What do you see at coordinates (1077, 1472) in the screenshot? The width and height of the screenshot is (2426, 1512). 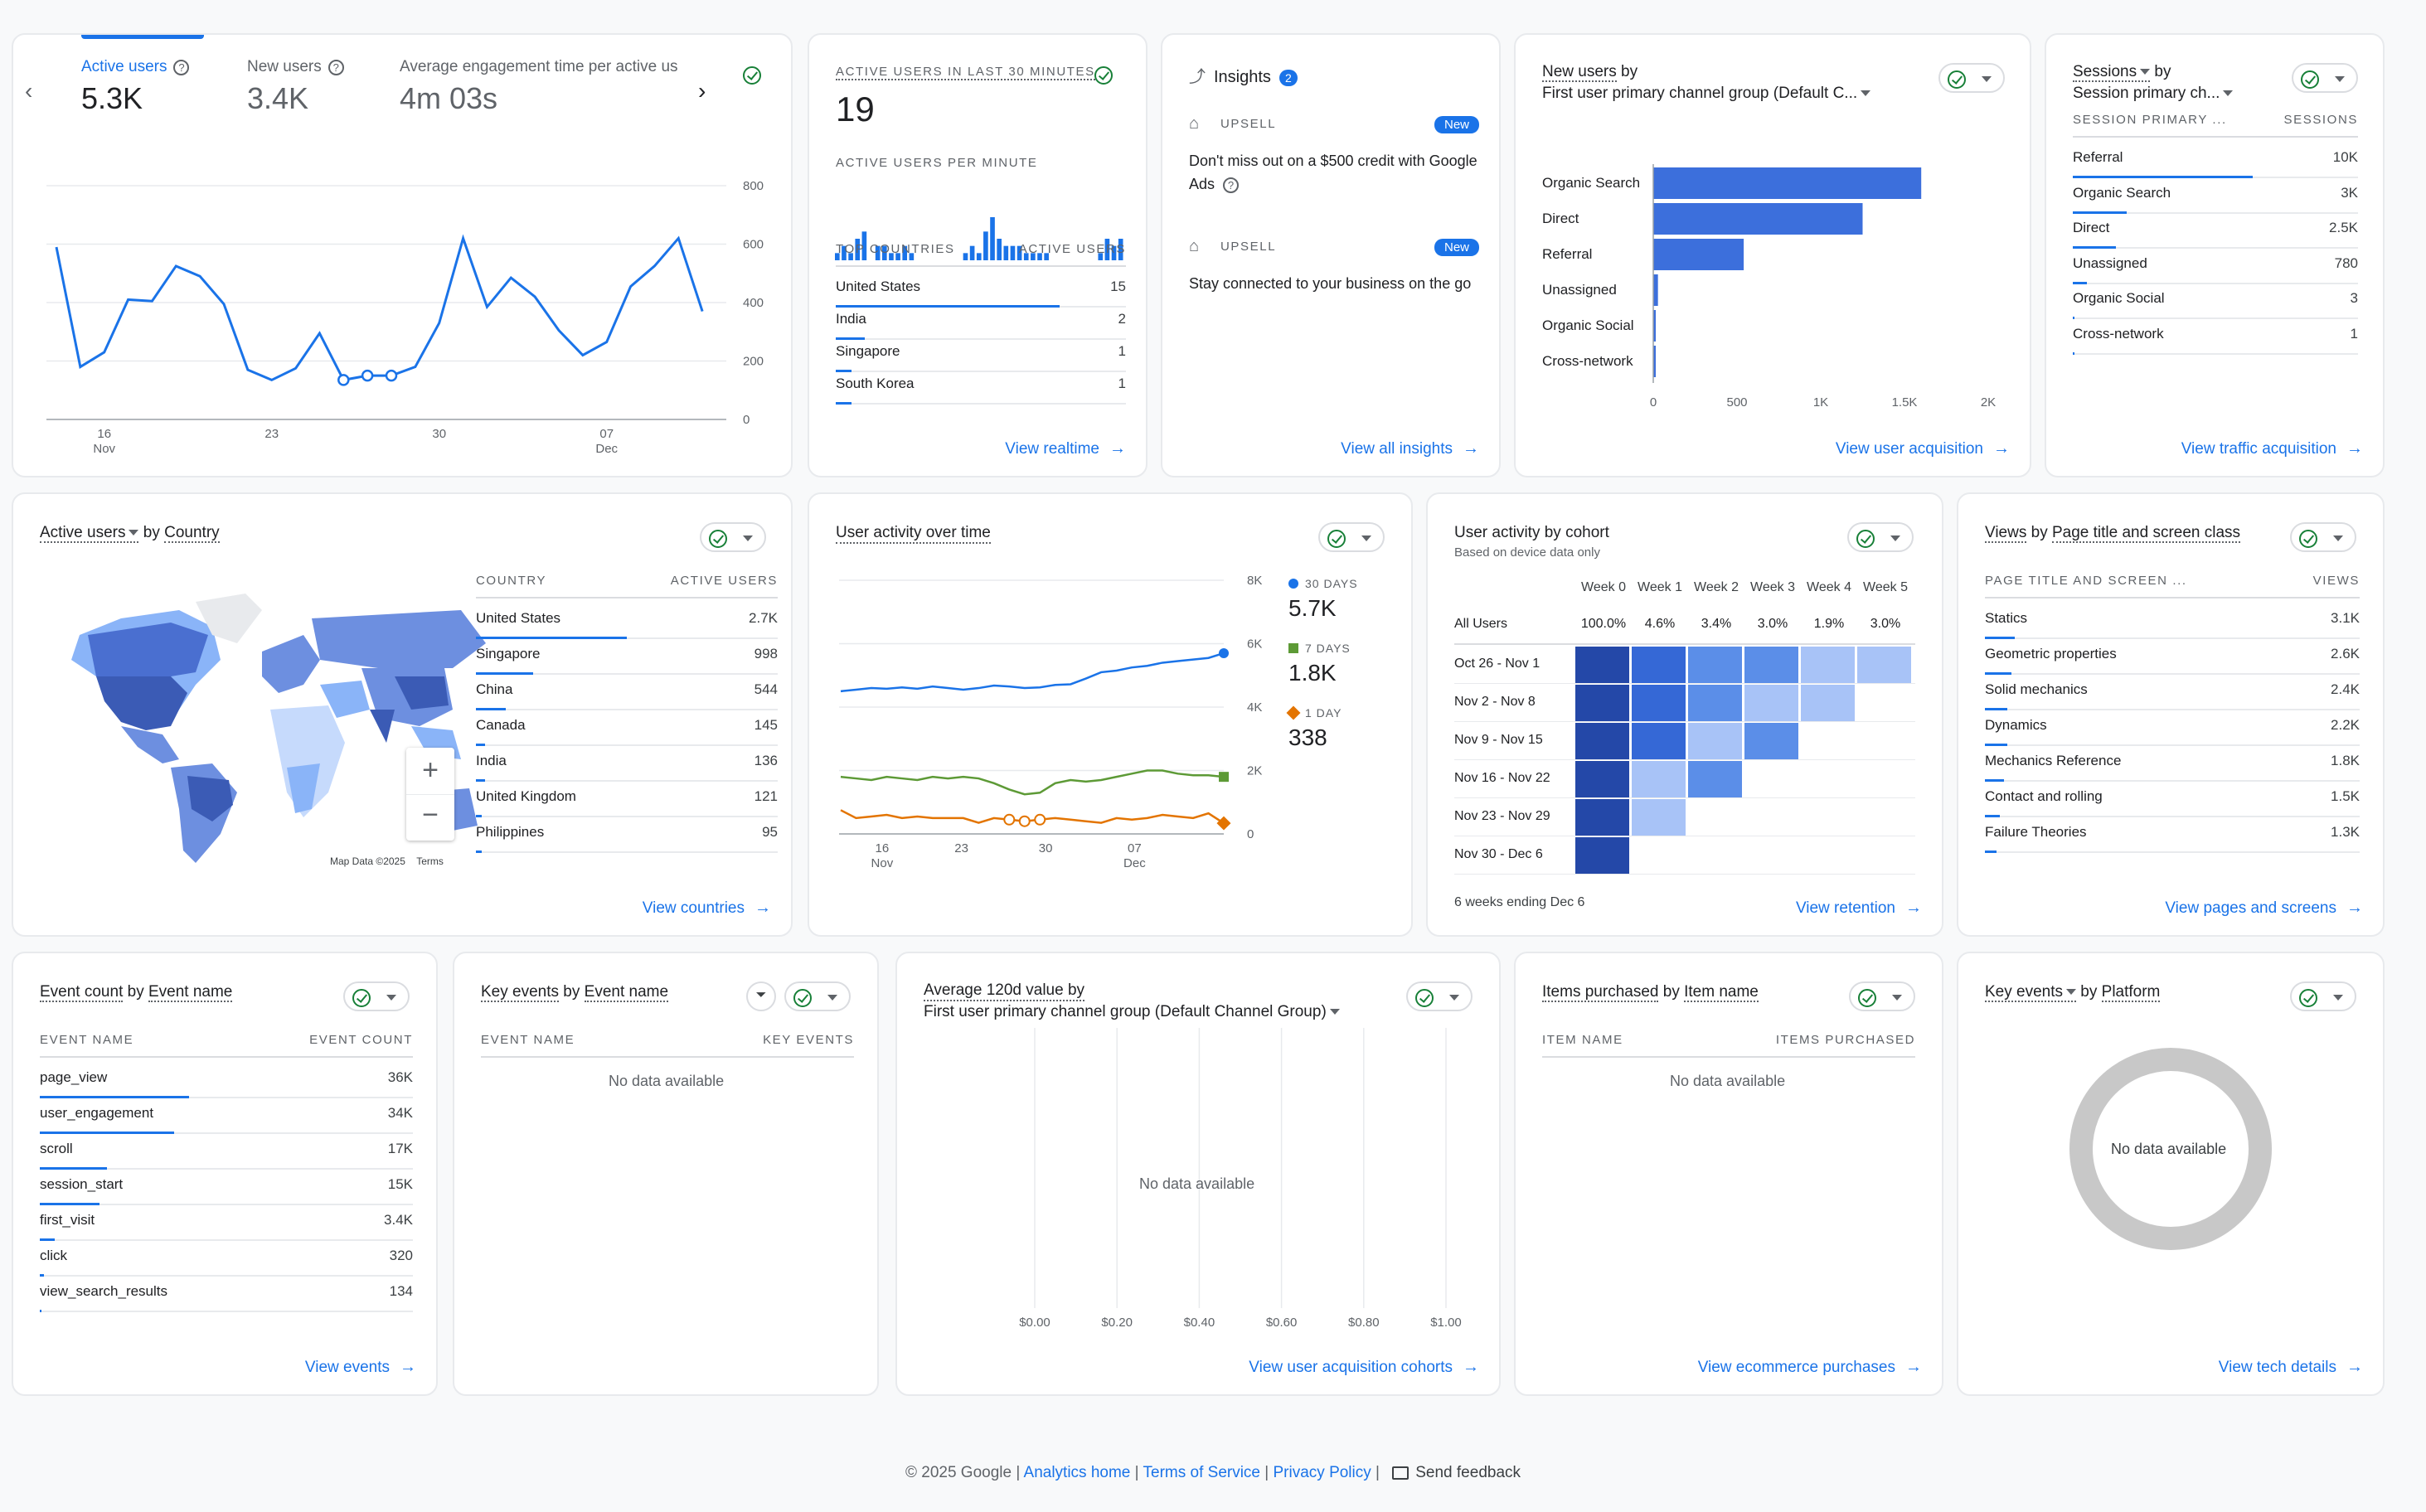 I see `analytics-home-link: Analytics home` at bounding box center [1077, 1472].